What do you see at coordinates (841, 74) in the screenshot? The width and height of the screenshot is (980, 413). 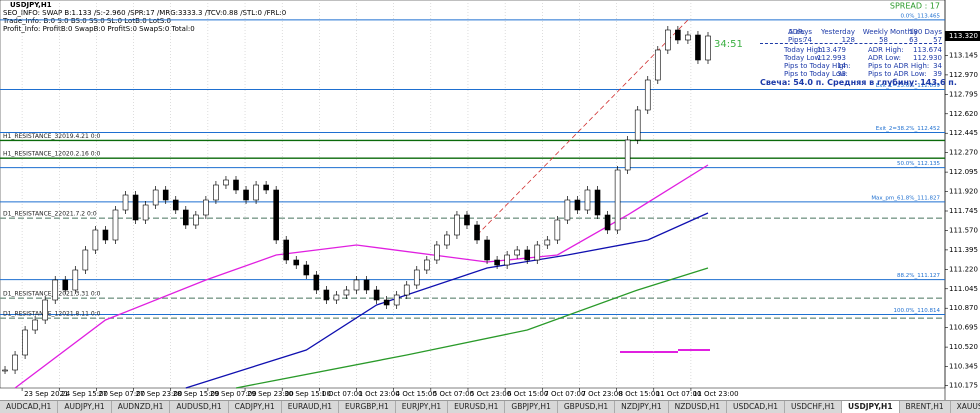 I see `adr-cell: 33` at bounding box center [841, 74].